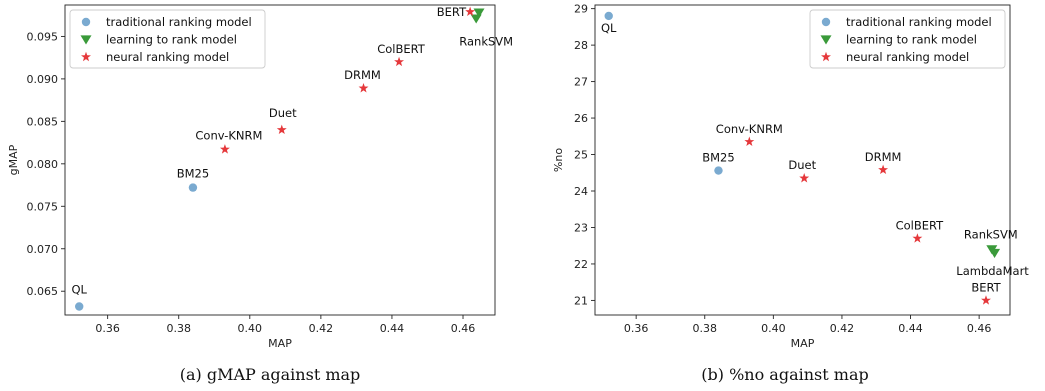 The image size is (1045, 391). Describe the element at coordinates (581, 264) in the screenshot. I see `y-tick-label: 22` at that location.